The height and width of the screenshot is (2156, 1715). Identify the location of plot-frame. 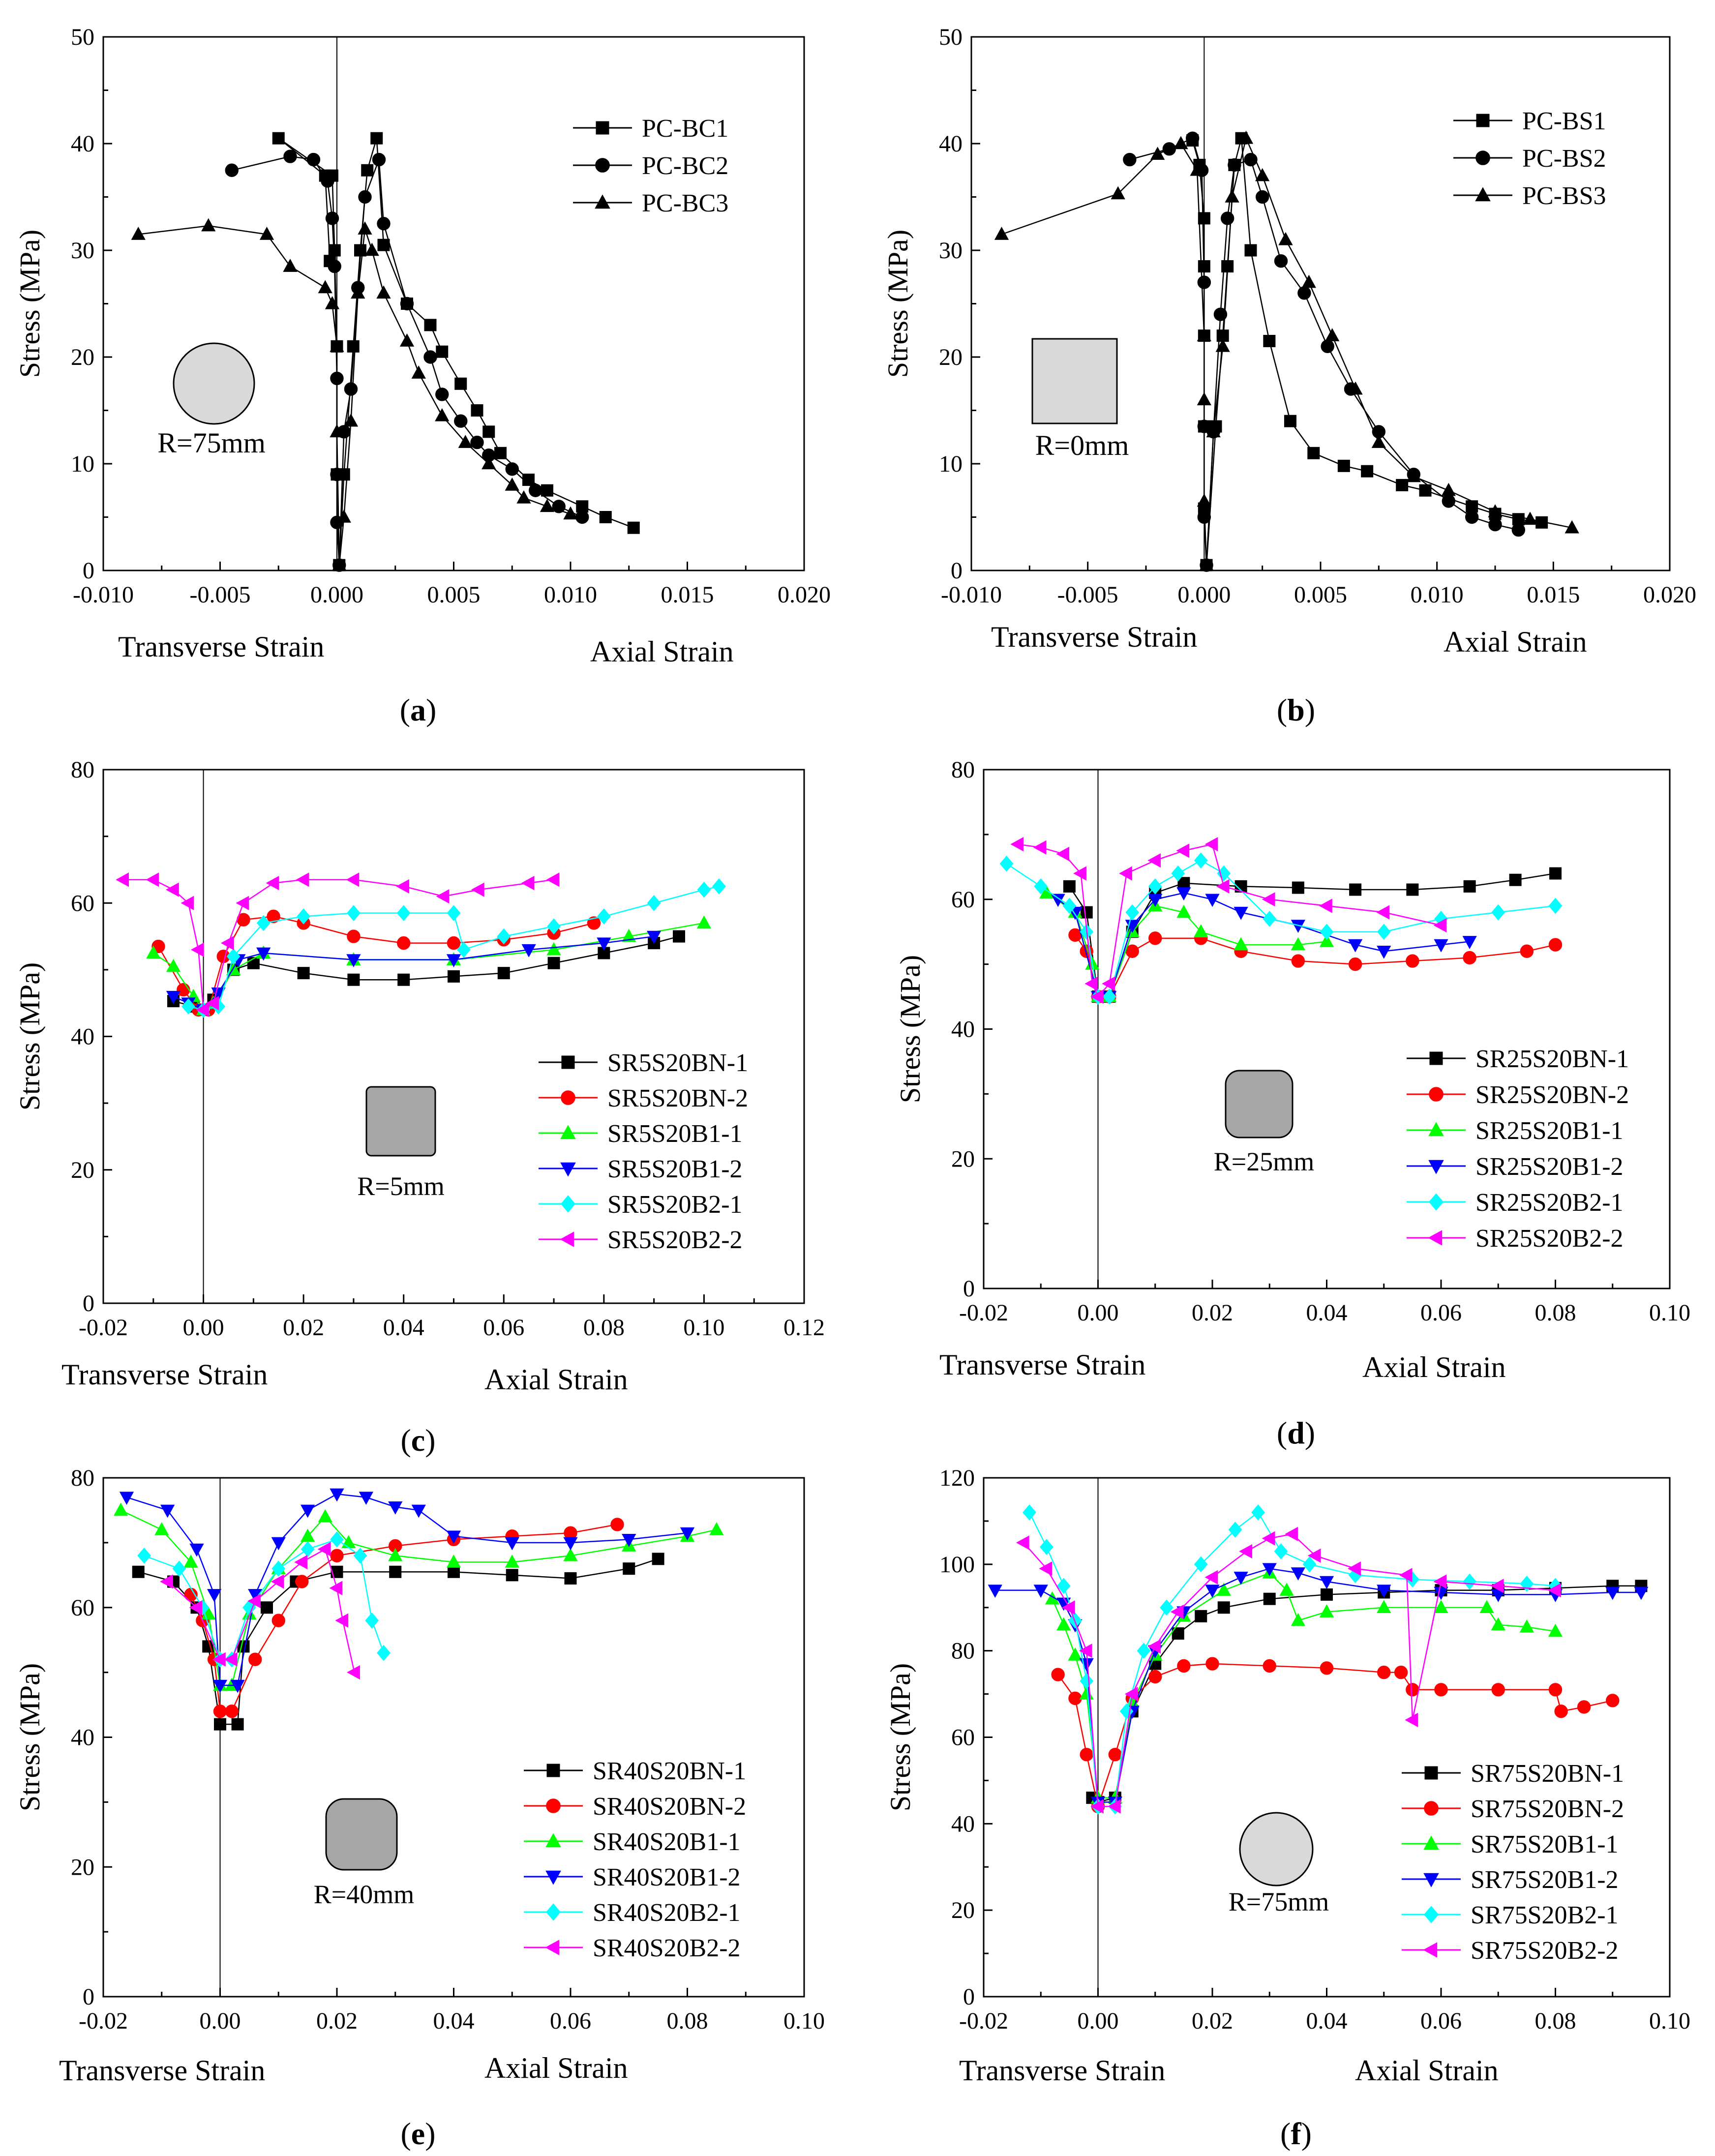
(454, 1036).